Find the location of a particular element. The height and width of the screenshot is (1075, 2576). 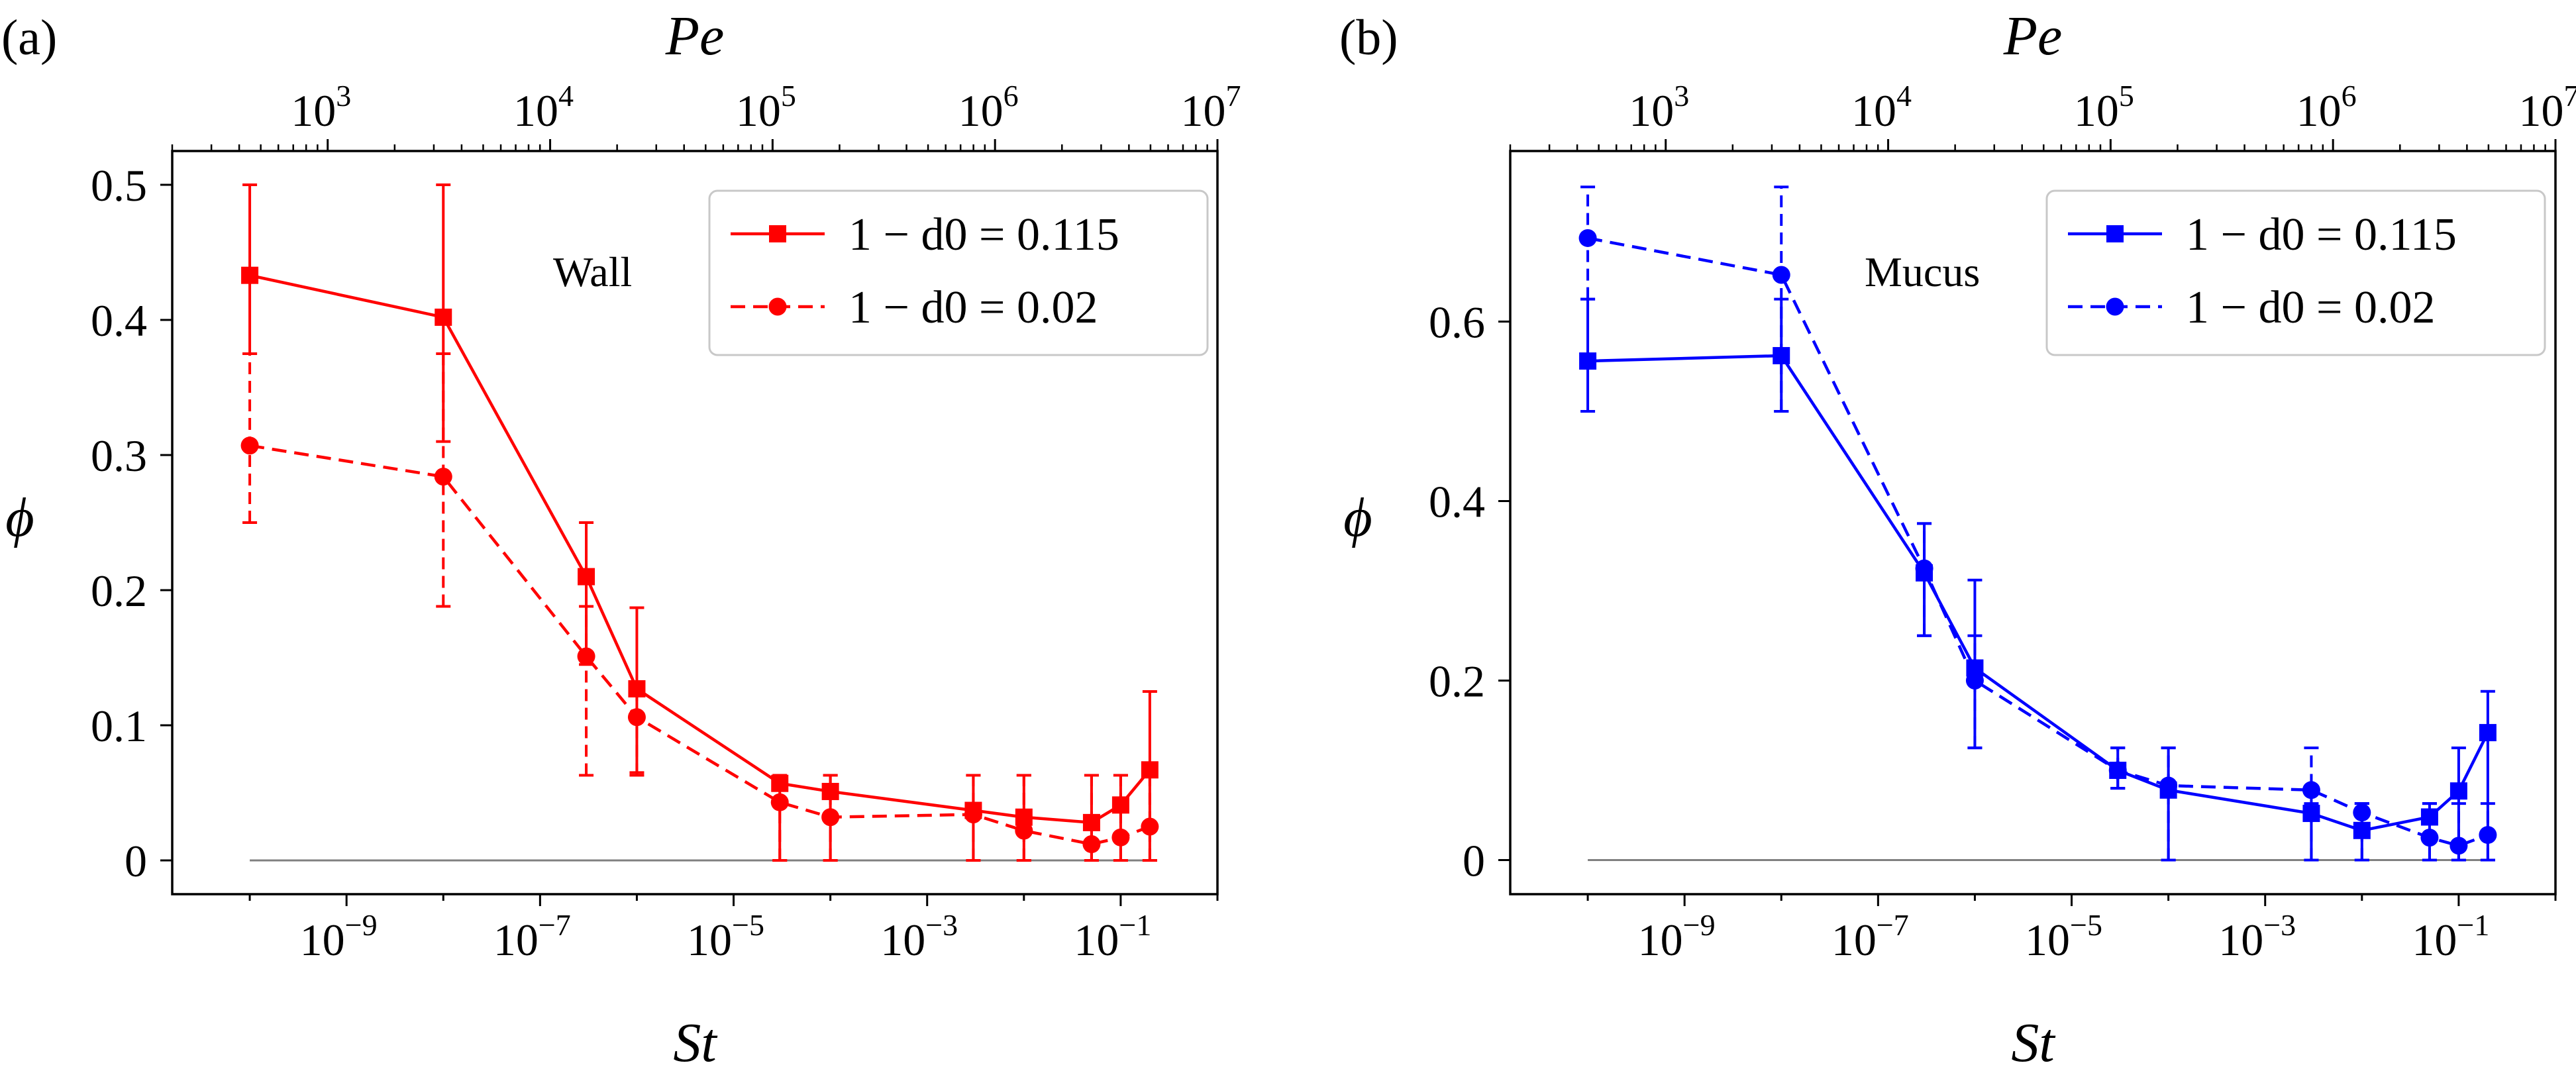

pe-tick-label: 10⁵ is located at coordinates (766, 107).